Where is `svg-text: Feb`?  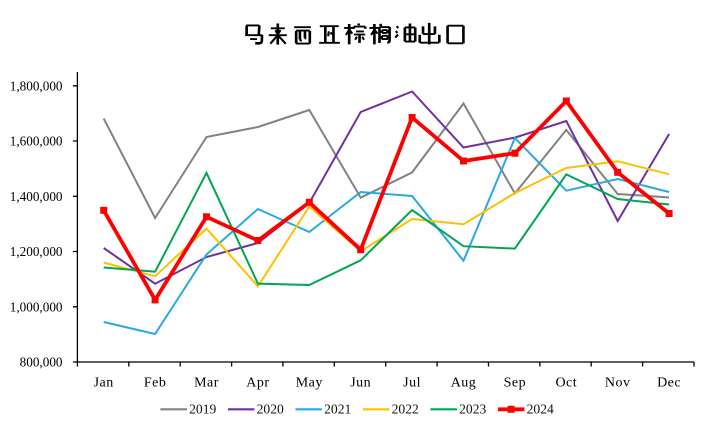 svg-text: Feb is located at coordinates (155, 383).